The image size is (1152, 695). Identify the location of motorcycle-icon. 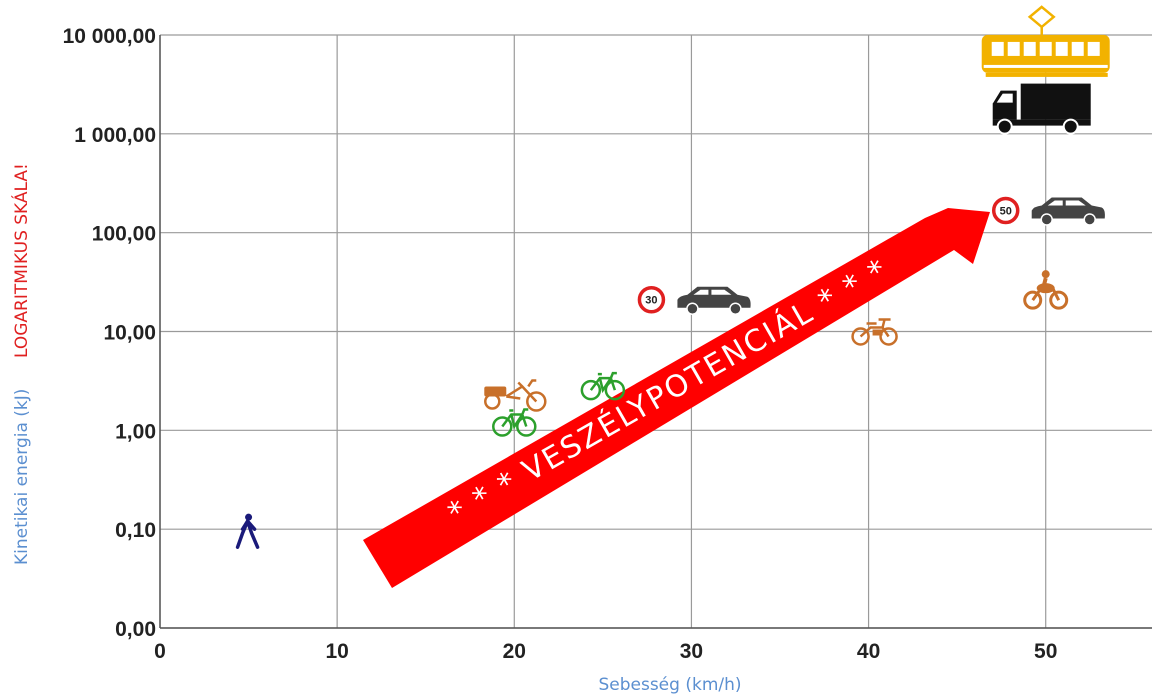
(1046, 290).